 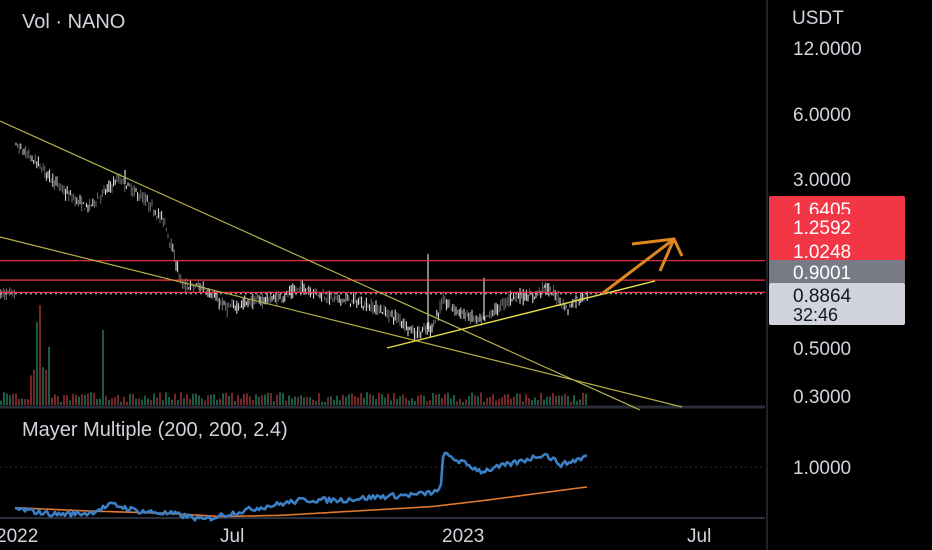 I want to click on bar-countdown-text: 32:46, so click(x=815, y=315).